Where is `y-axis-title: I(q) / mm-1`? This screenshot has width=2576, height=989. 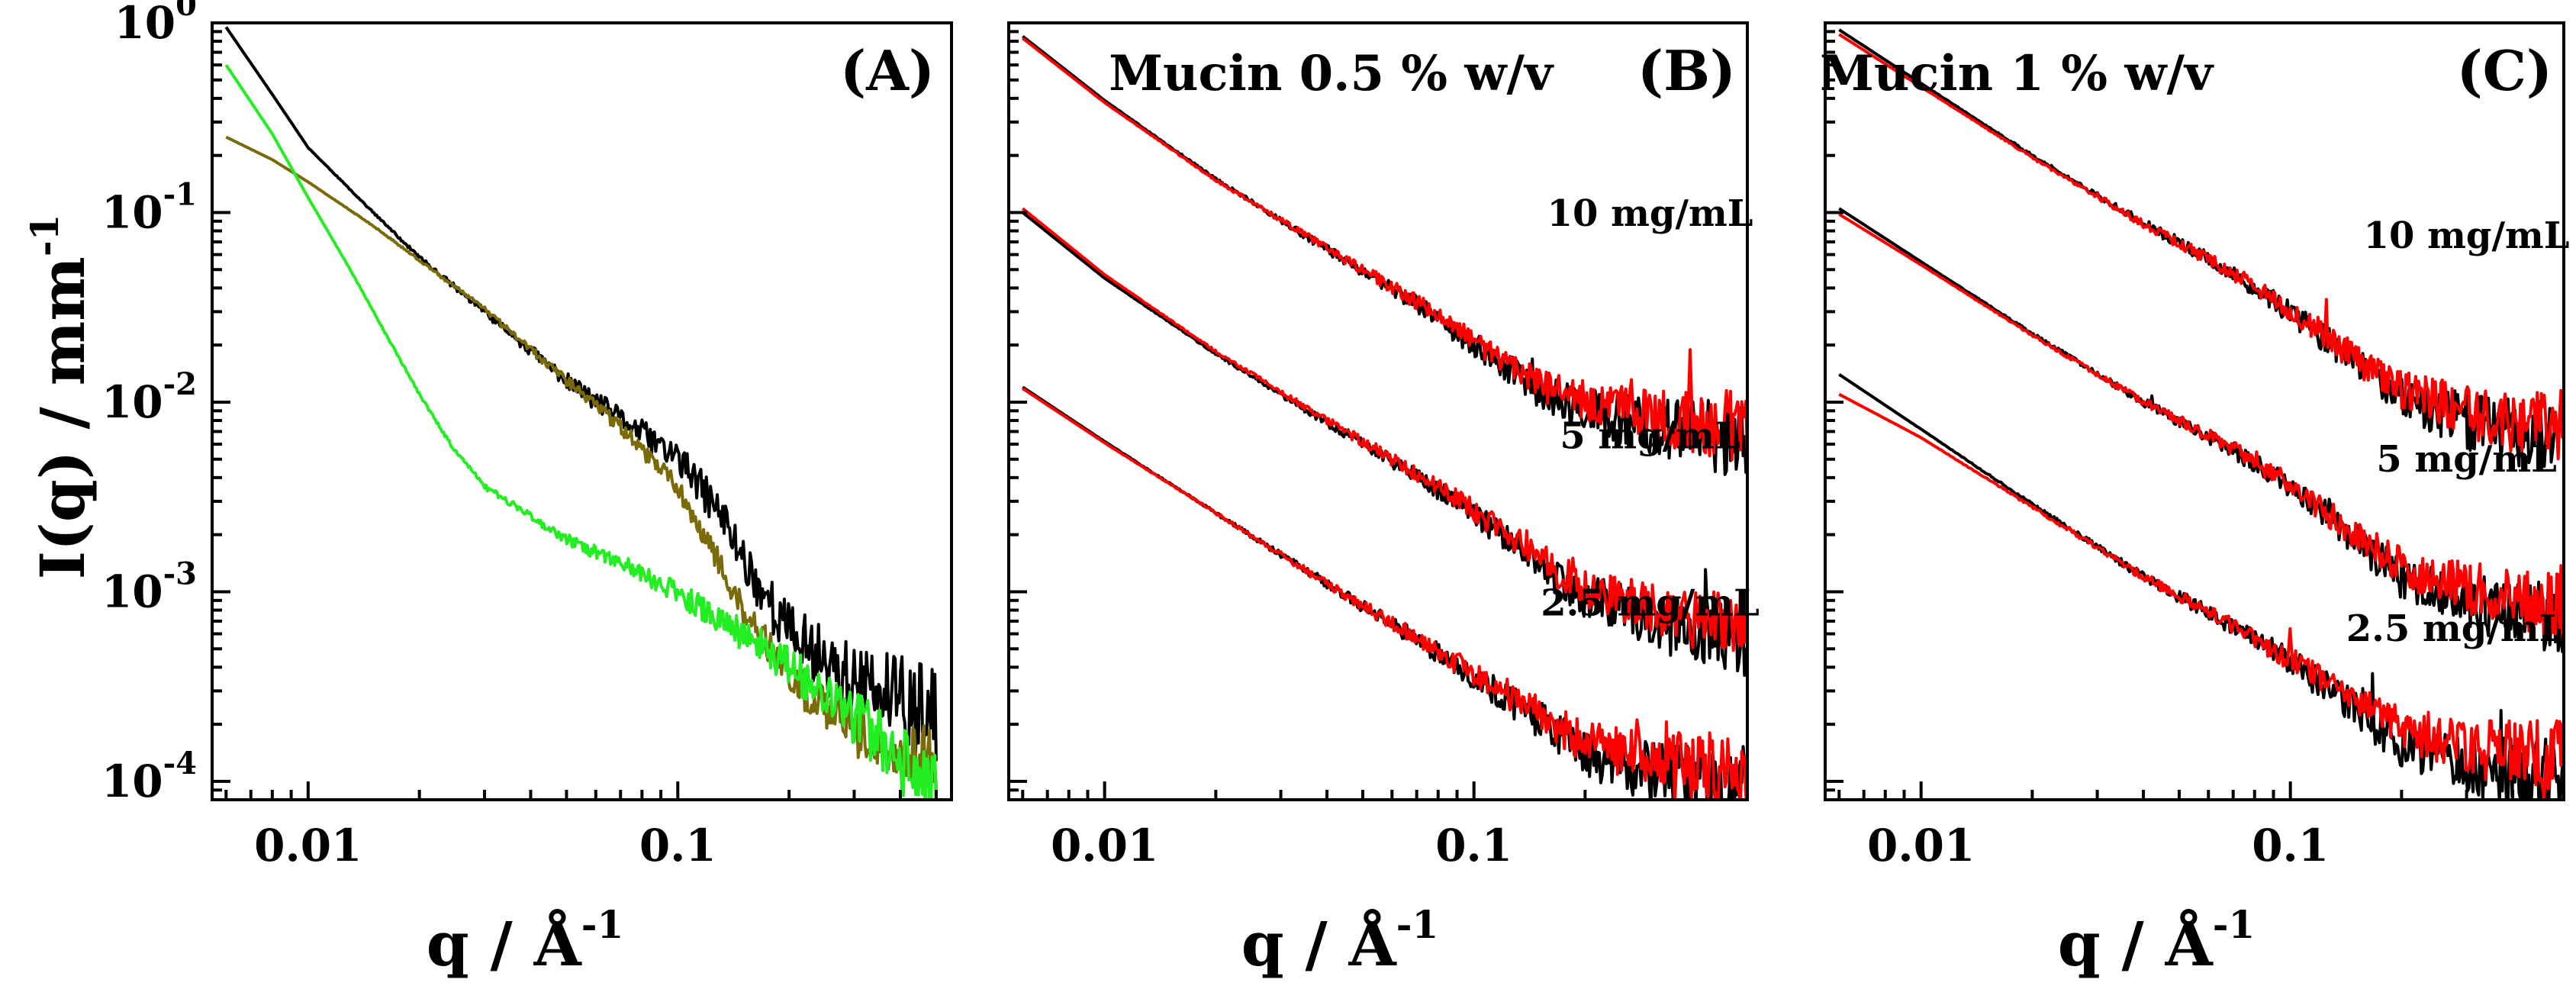
y-axis-title: I(q) / mm-1 is located at coordinates (60, 397).